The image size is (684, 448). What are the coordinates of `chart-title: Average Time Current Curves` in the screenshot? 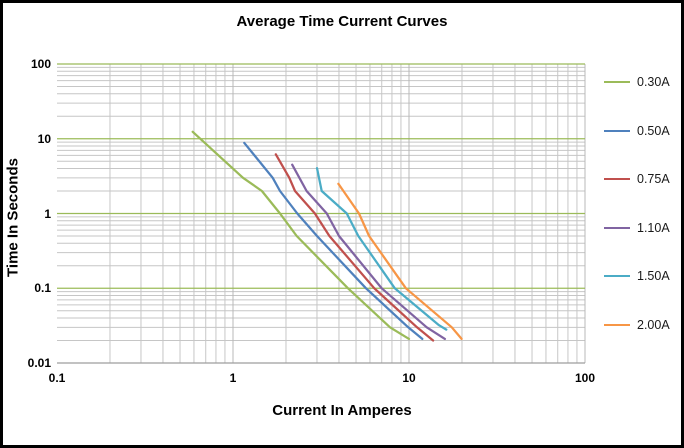 It's located at (342, 21).